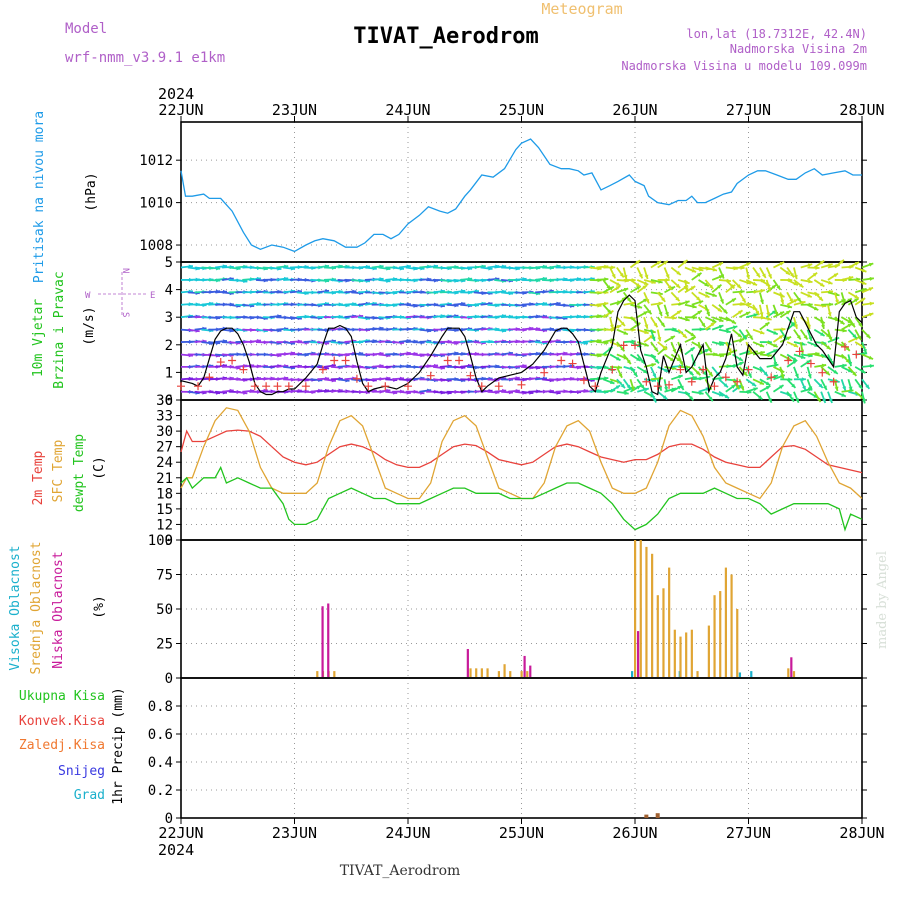 The width and height of the screenshot is (900, 900). I want to click on compass-west: W, so click(88, 296).